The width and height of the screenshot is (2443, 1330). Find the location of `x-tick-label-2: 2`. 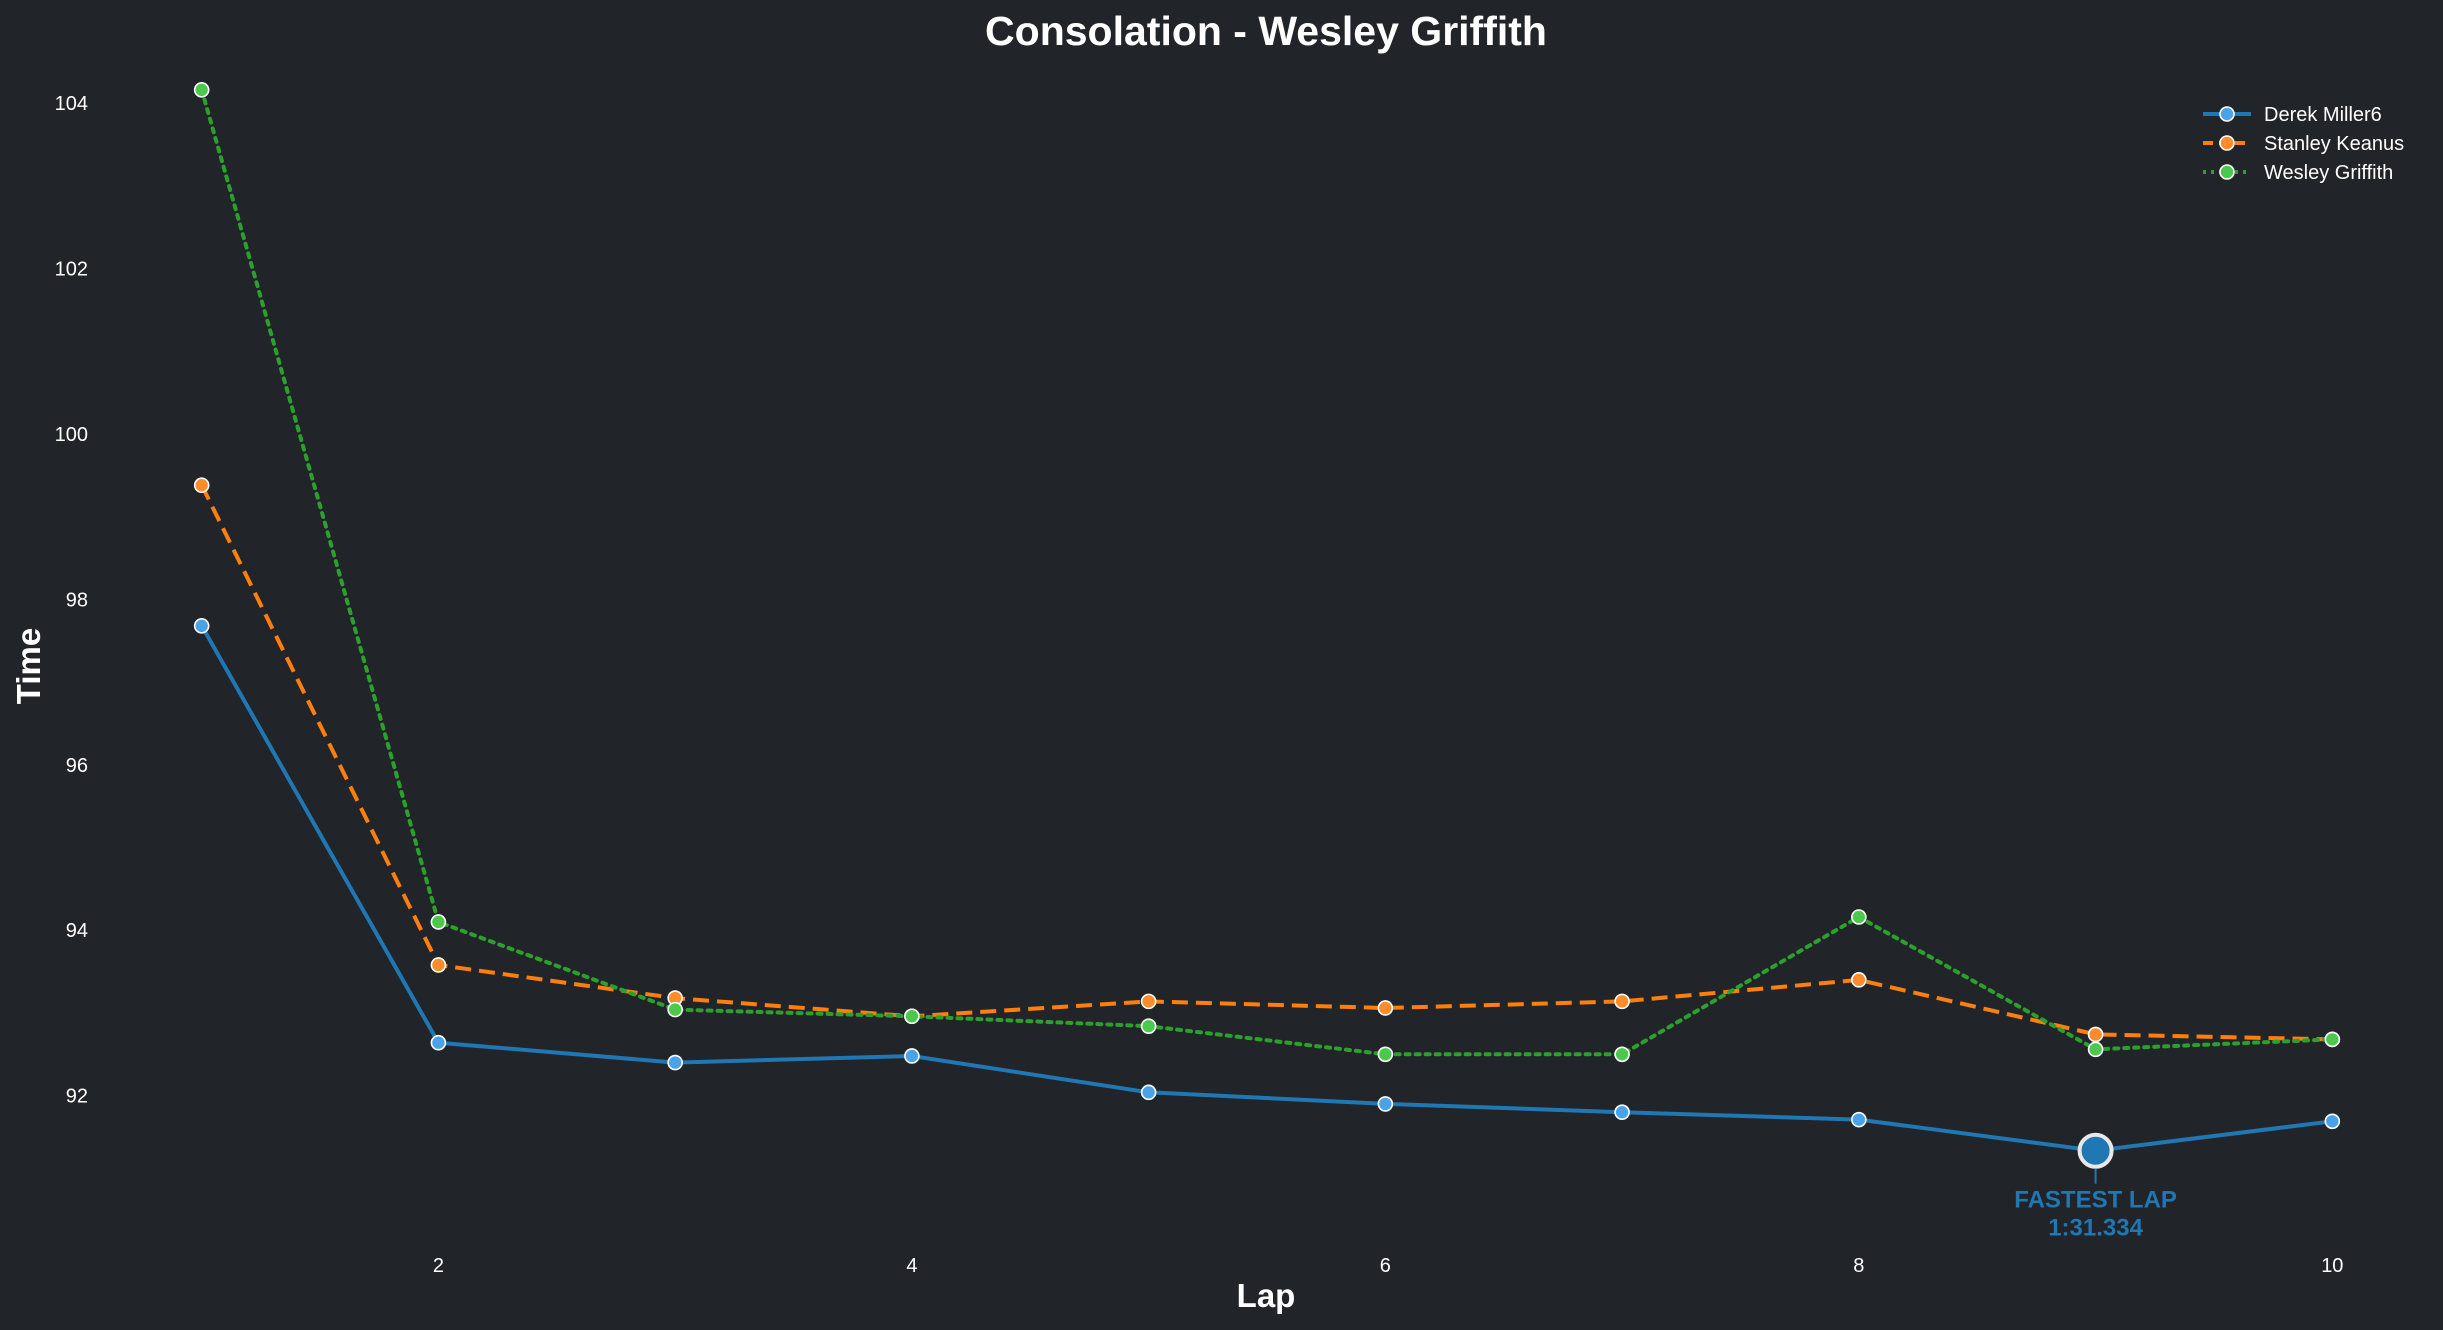

x-tick-label-2: 2 is located at coordinates (438, 1266).